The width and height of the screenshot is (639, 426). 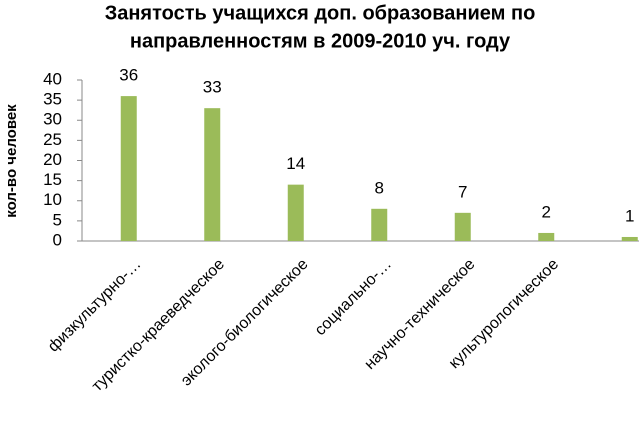 What do you see at coordinates (320, 13) in the screenshot?
I see `chart-title: Занятость учащихся доп. образованием по` at bounding box center [320, 13].